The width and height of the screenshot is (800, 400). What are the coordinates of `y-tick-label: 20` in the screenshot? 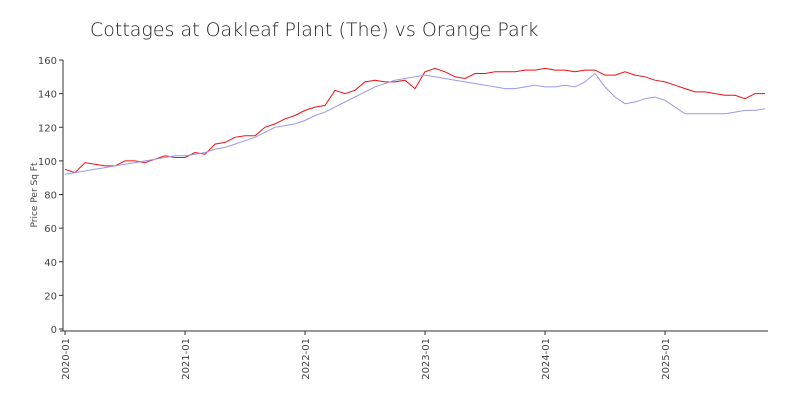 It's located at (50, 296).